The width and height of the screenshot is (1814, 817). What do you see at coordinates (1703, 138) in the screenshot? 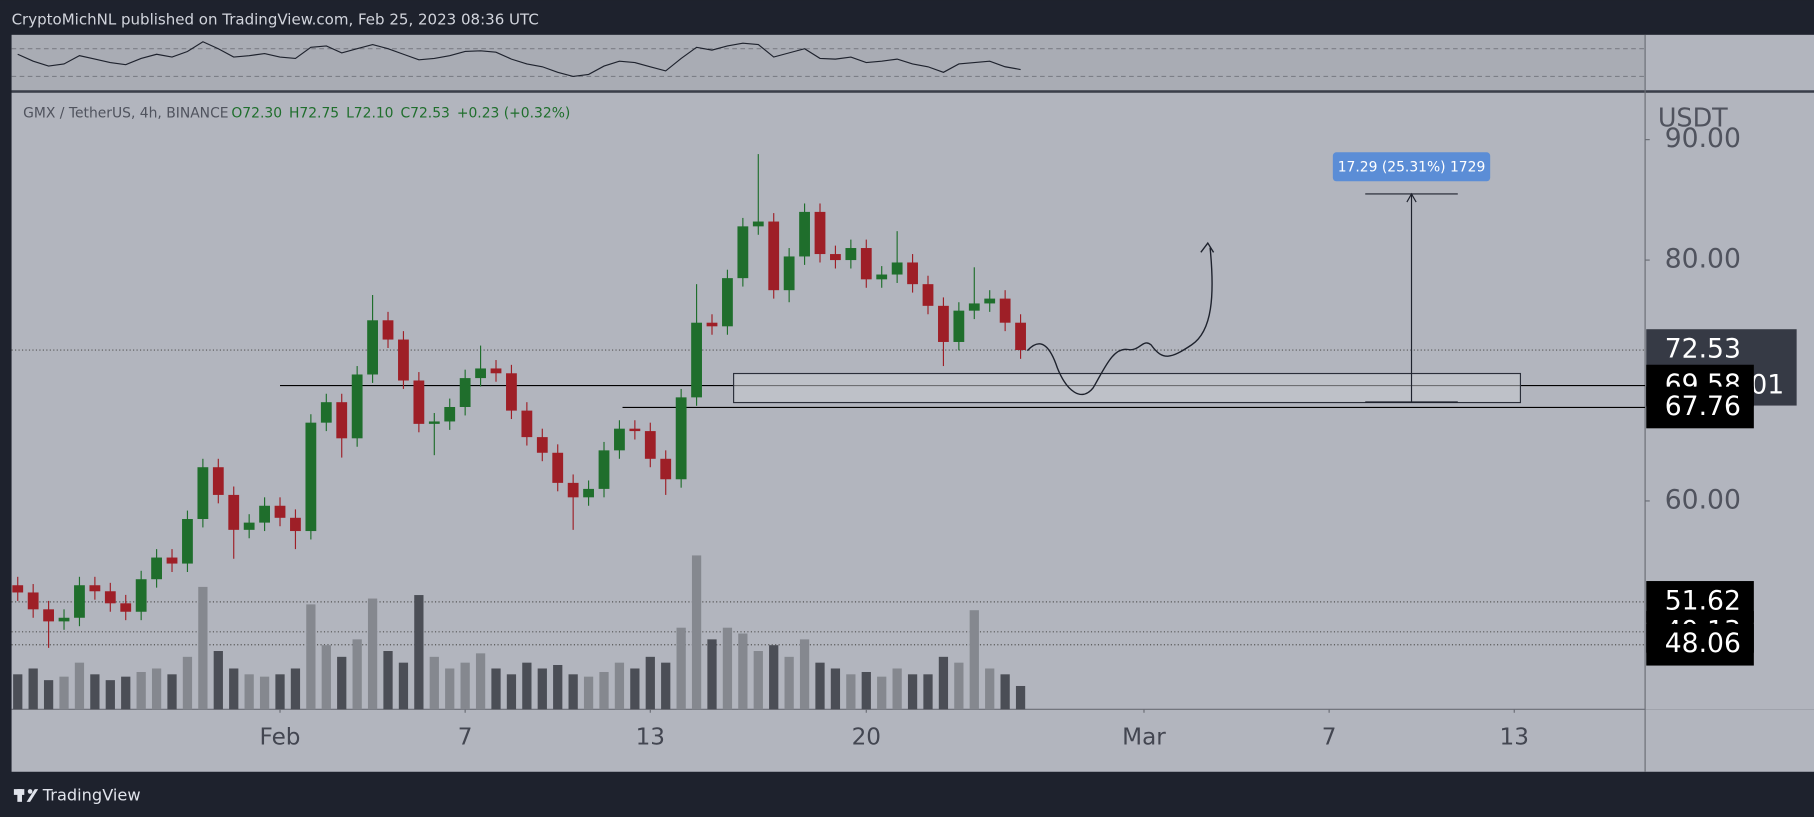
I see `y-tick-label: 90.00` at bounding box center [1703, 138].